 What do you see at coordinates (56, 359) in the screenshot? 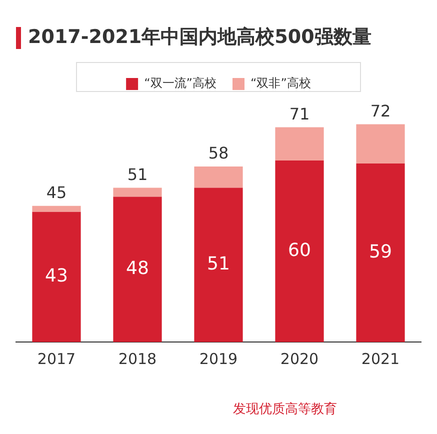
I see `x-tick-label: 2017` at bounding box center [56, 359].